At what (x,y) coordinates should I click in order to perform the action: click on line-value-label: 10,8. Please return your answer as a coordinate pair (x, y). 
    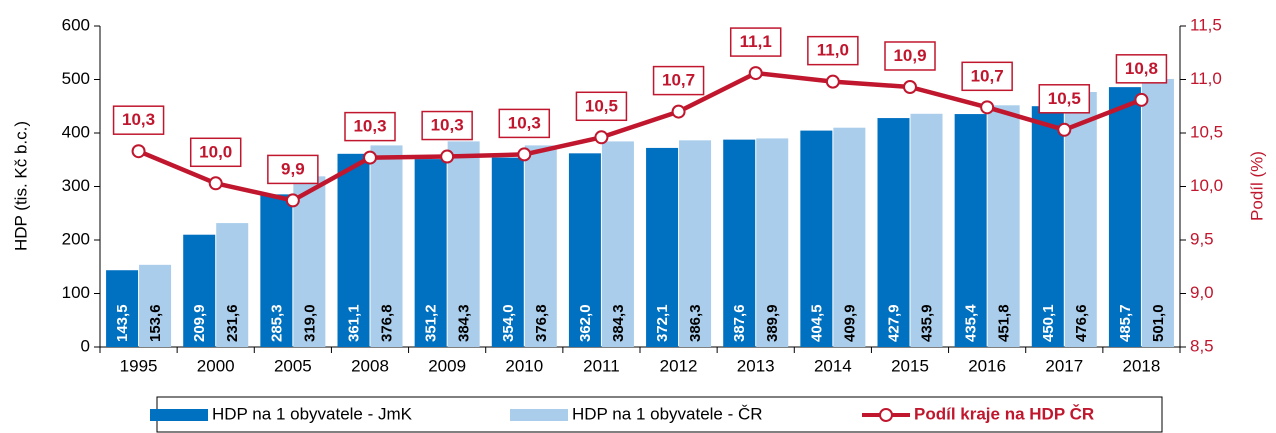
    Looking at the image, I should click on (1141, 68).